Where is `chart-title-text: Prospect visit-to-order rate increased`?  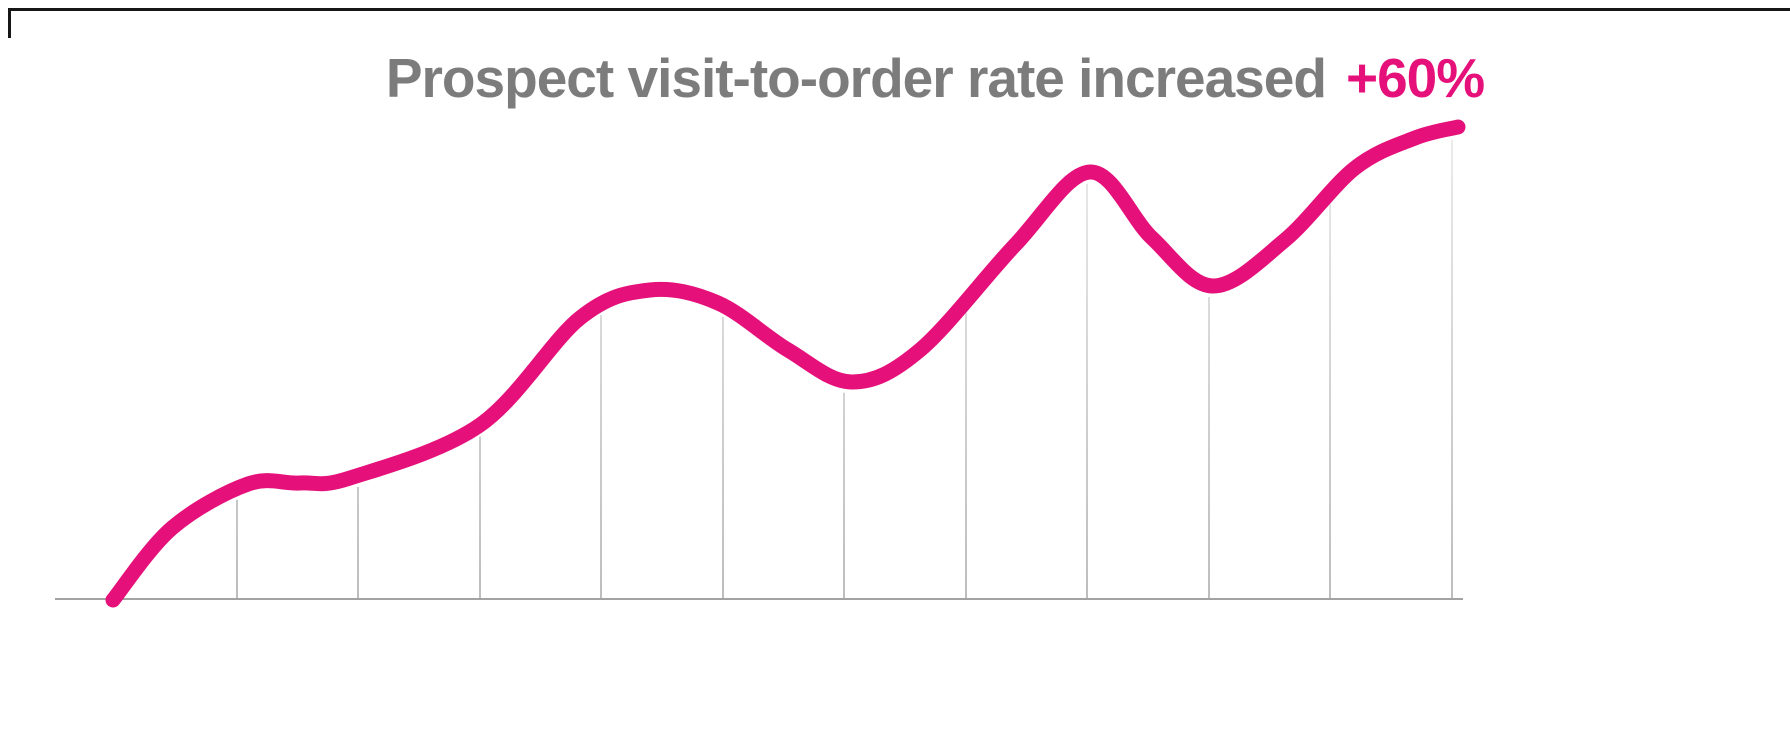
chart-title-text: Prospect visit-to-order rate increased is located at coordinates (856, 78).